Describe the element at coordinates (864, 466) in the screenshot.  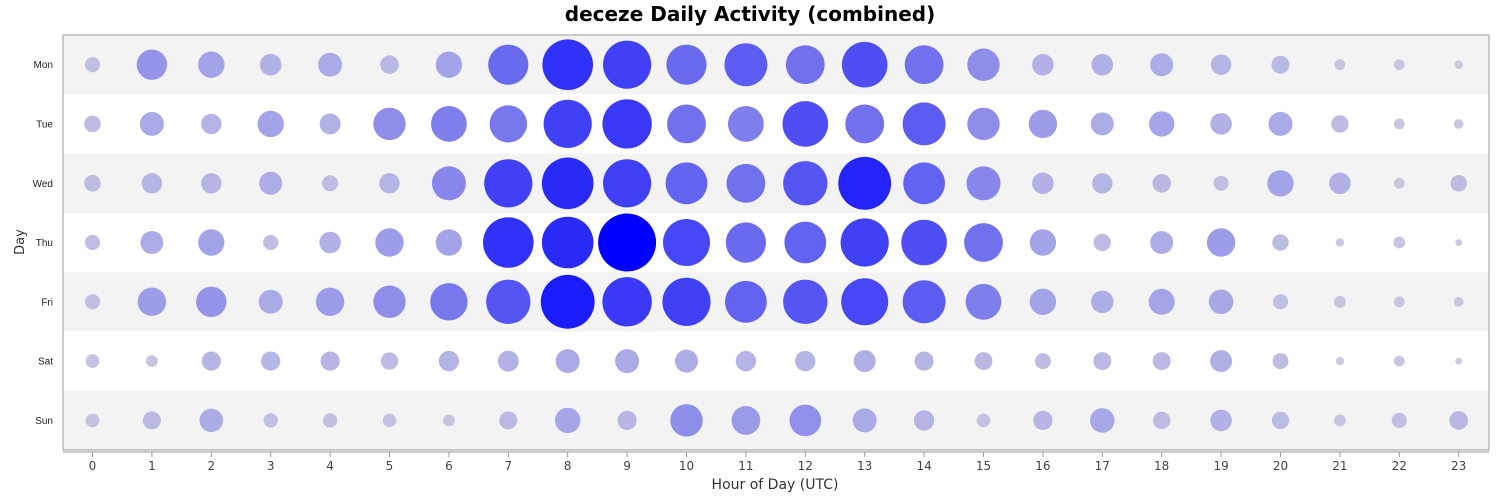
I see `x-tick-label: 13` at that location.